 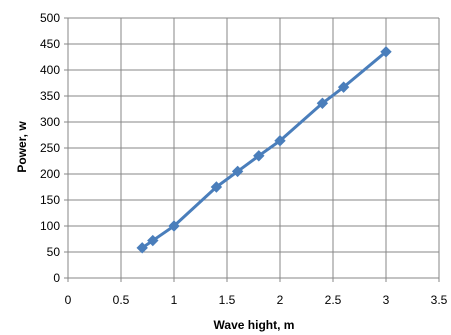 What do you see at coordinates (50, 226) in the screenshot?
I see `y-tick-label: 100` at bounding box center [50, 226].